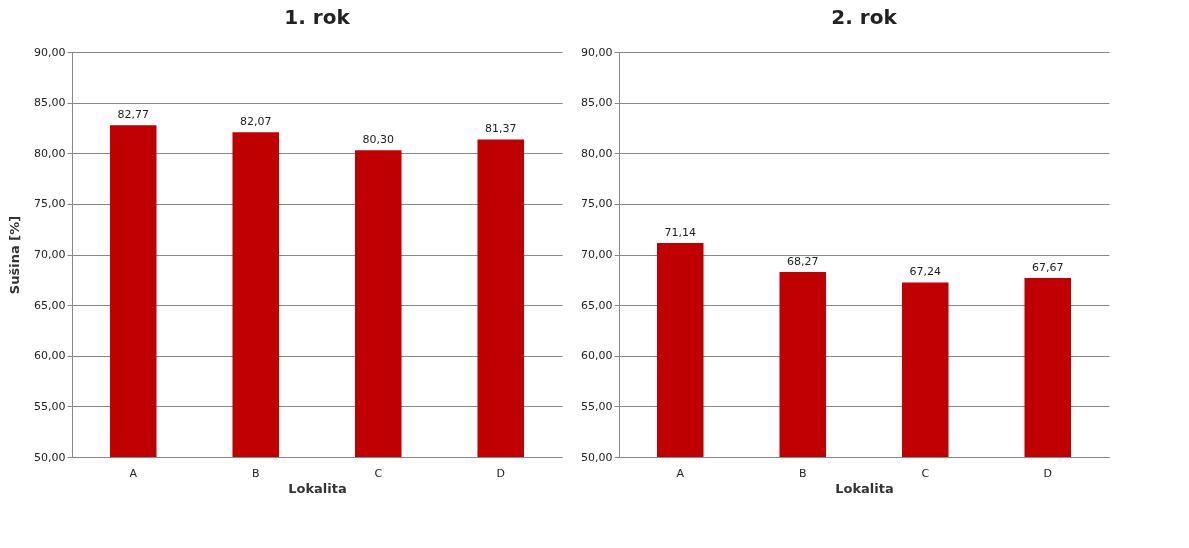  I want to click on chart-title: 1. rok, so click(317, 17).